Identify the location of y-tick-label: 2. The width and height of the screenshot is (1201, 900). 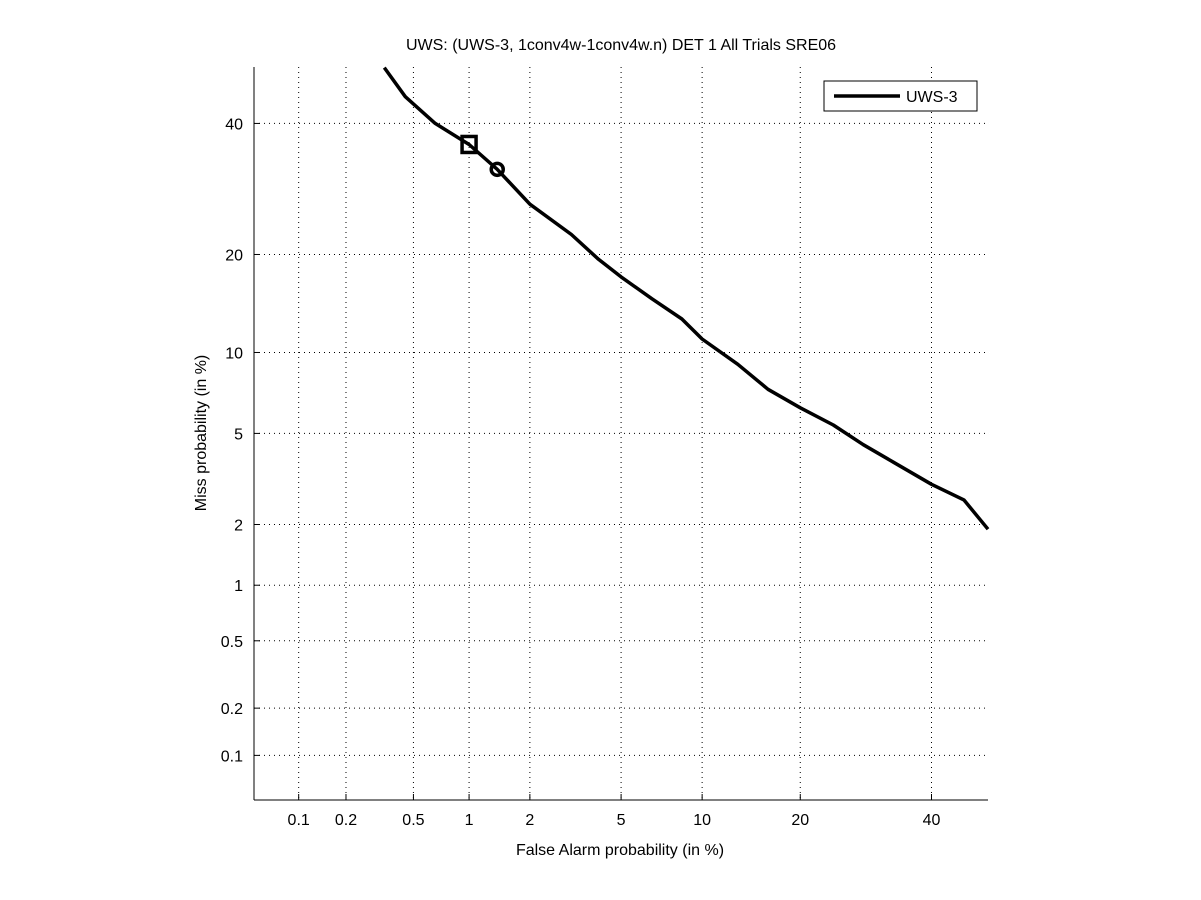
(238, 525).